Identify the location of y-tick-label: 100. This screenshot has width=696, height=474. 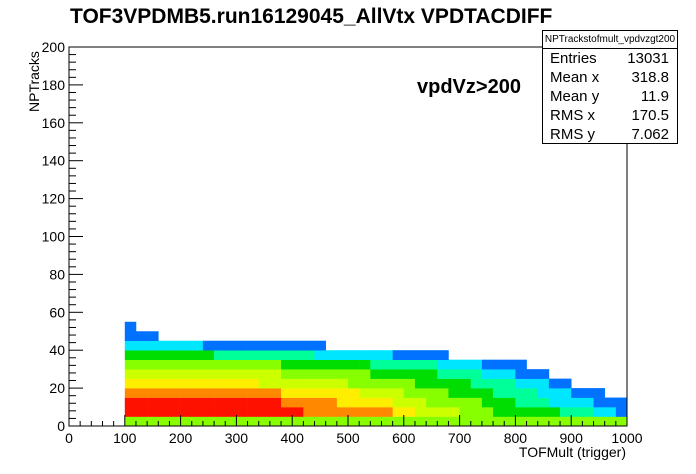
(54, 237).